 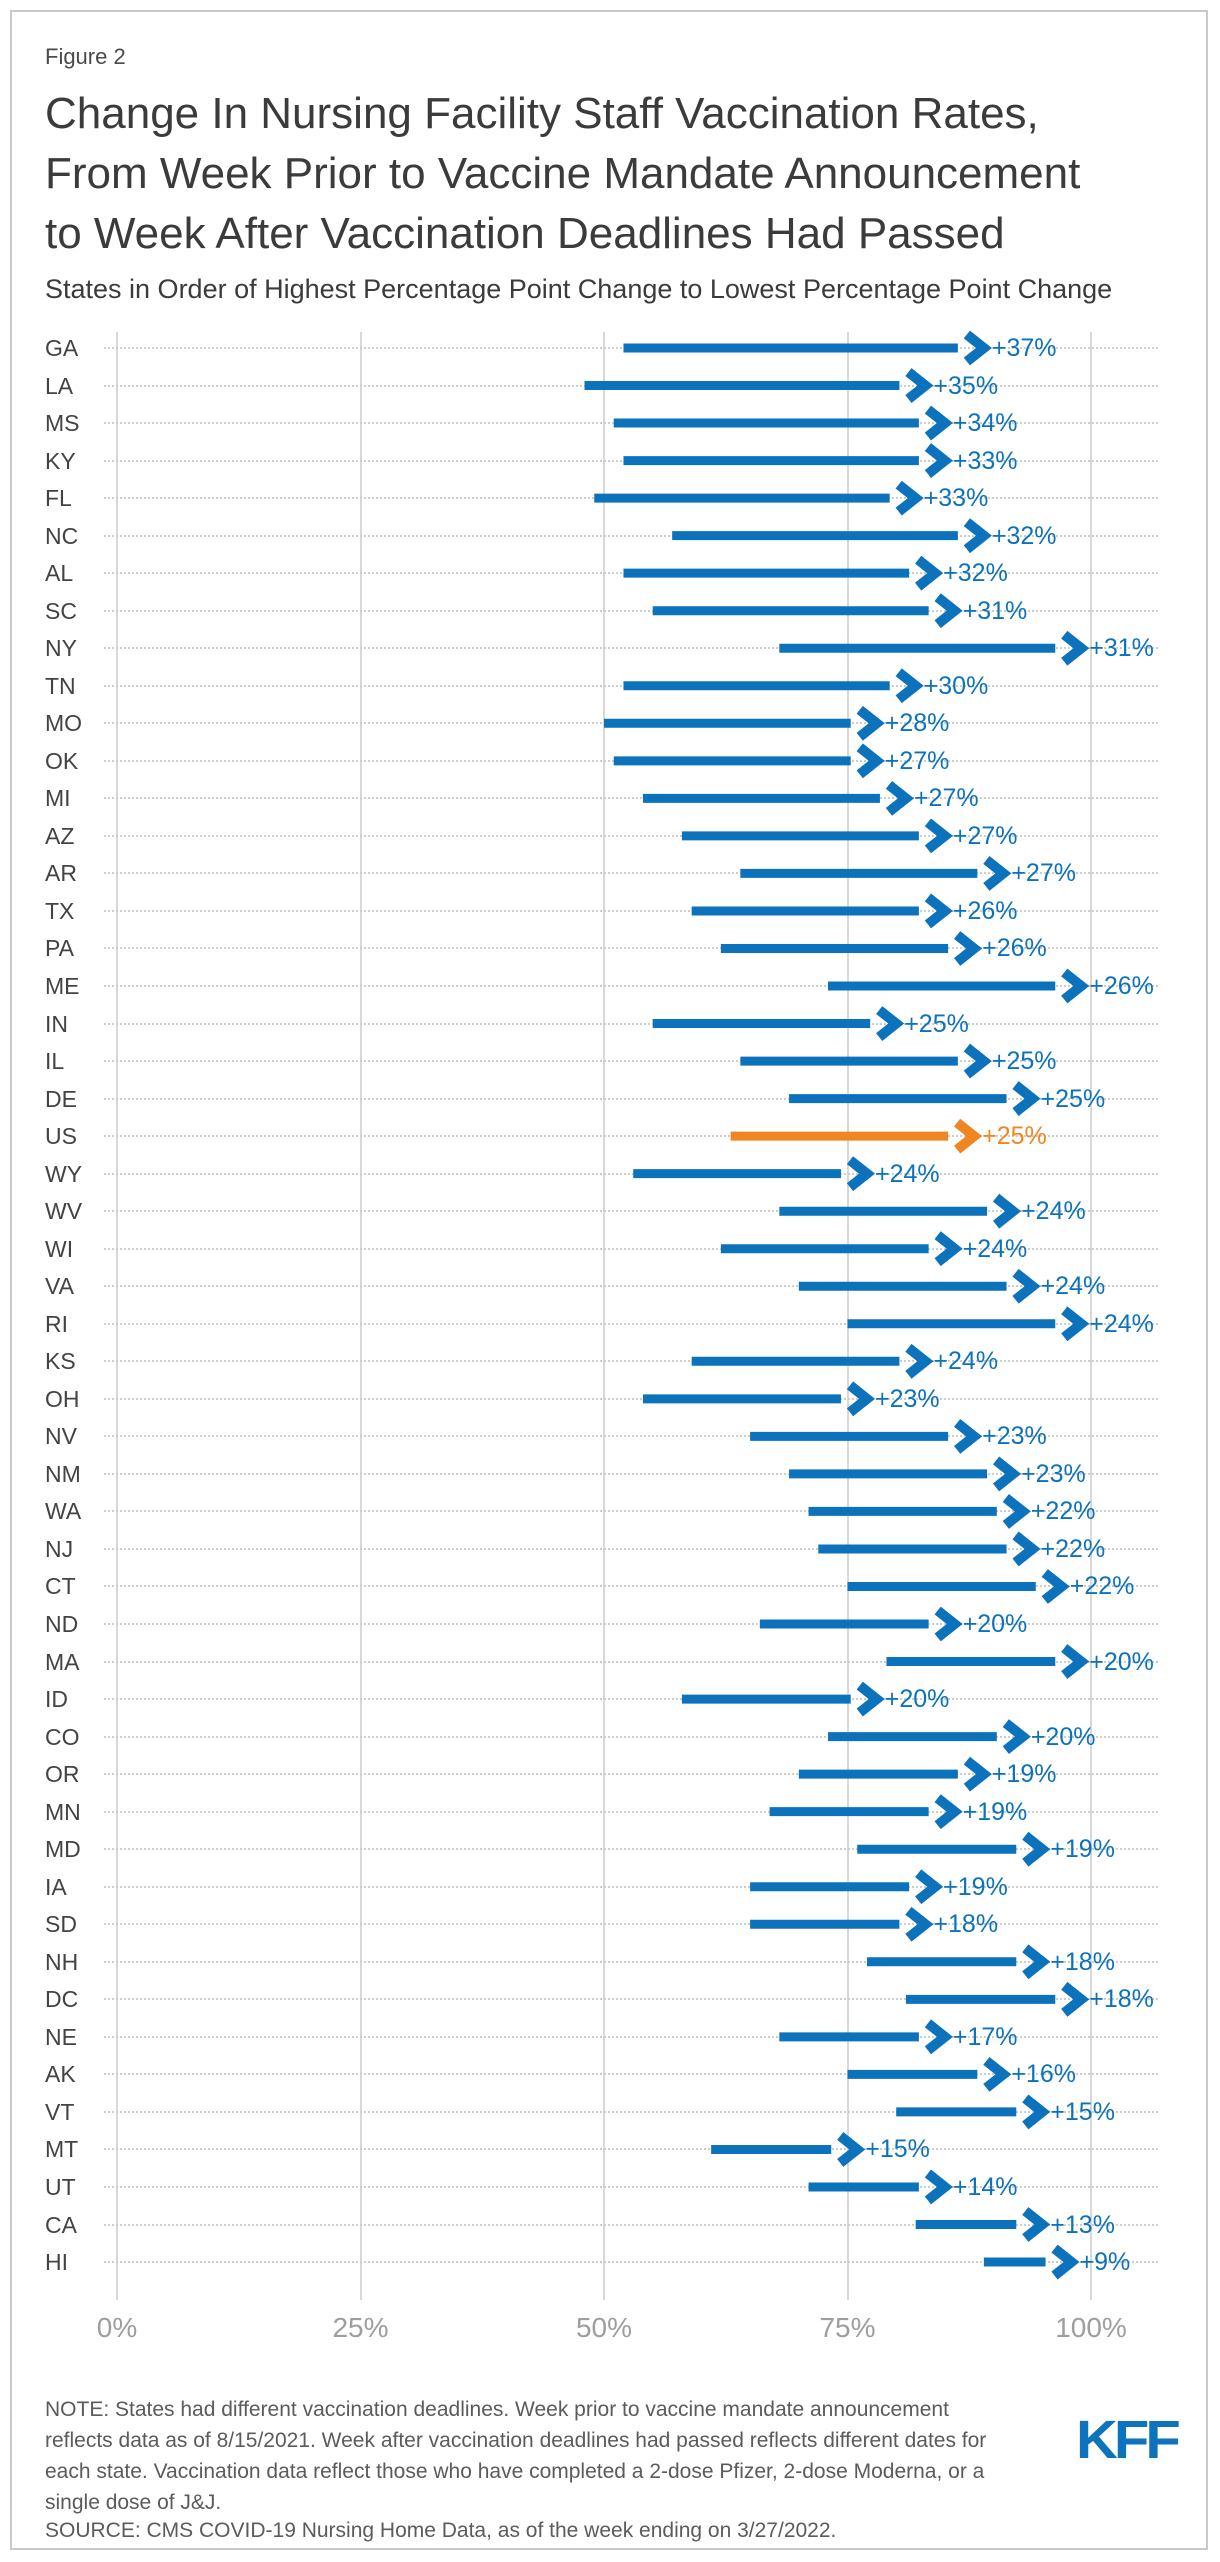 I want to click on state-label-RI: RI, so click(x=56, y=1323).